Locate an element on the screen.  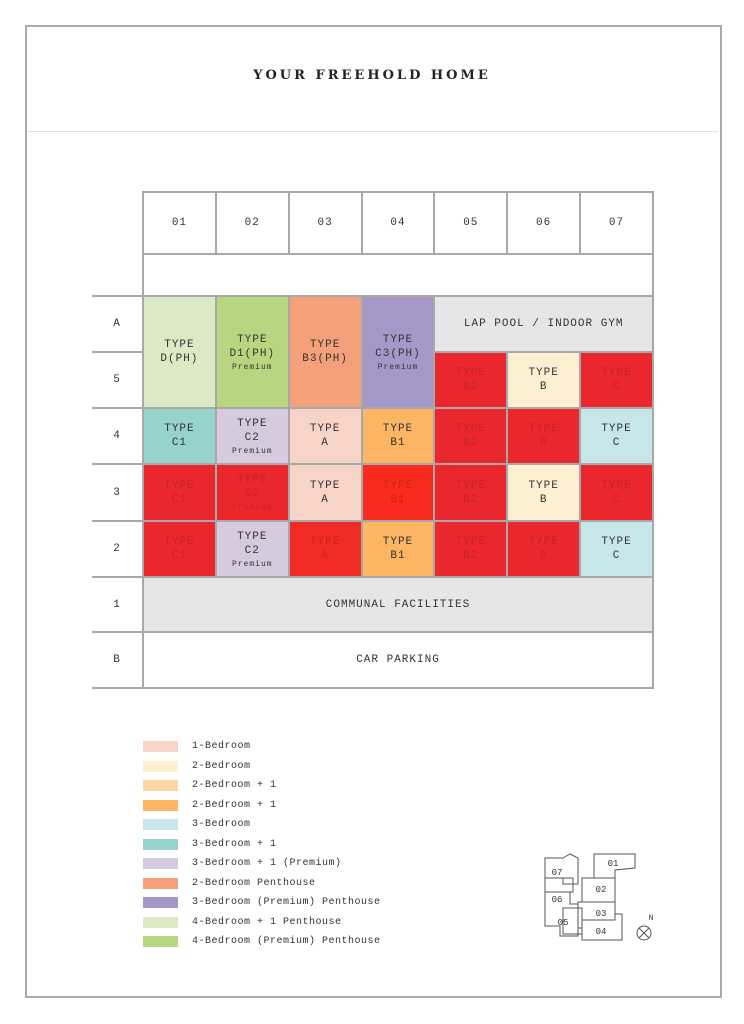
cell-text: CAR PARKING is located at coordinates (398, 660).